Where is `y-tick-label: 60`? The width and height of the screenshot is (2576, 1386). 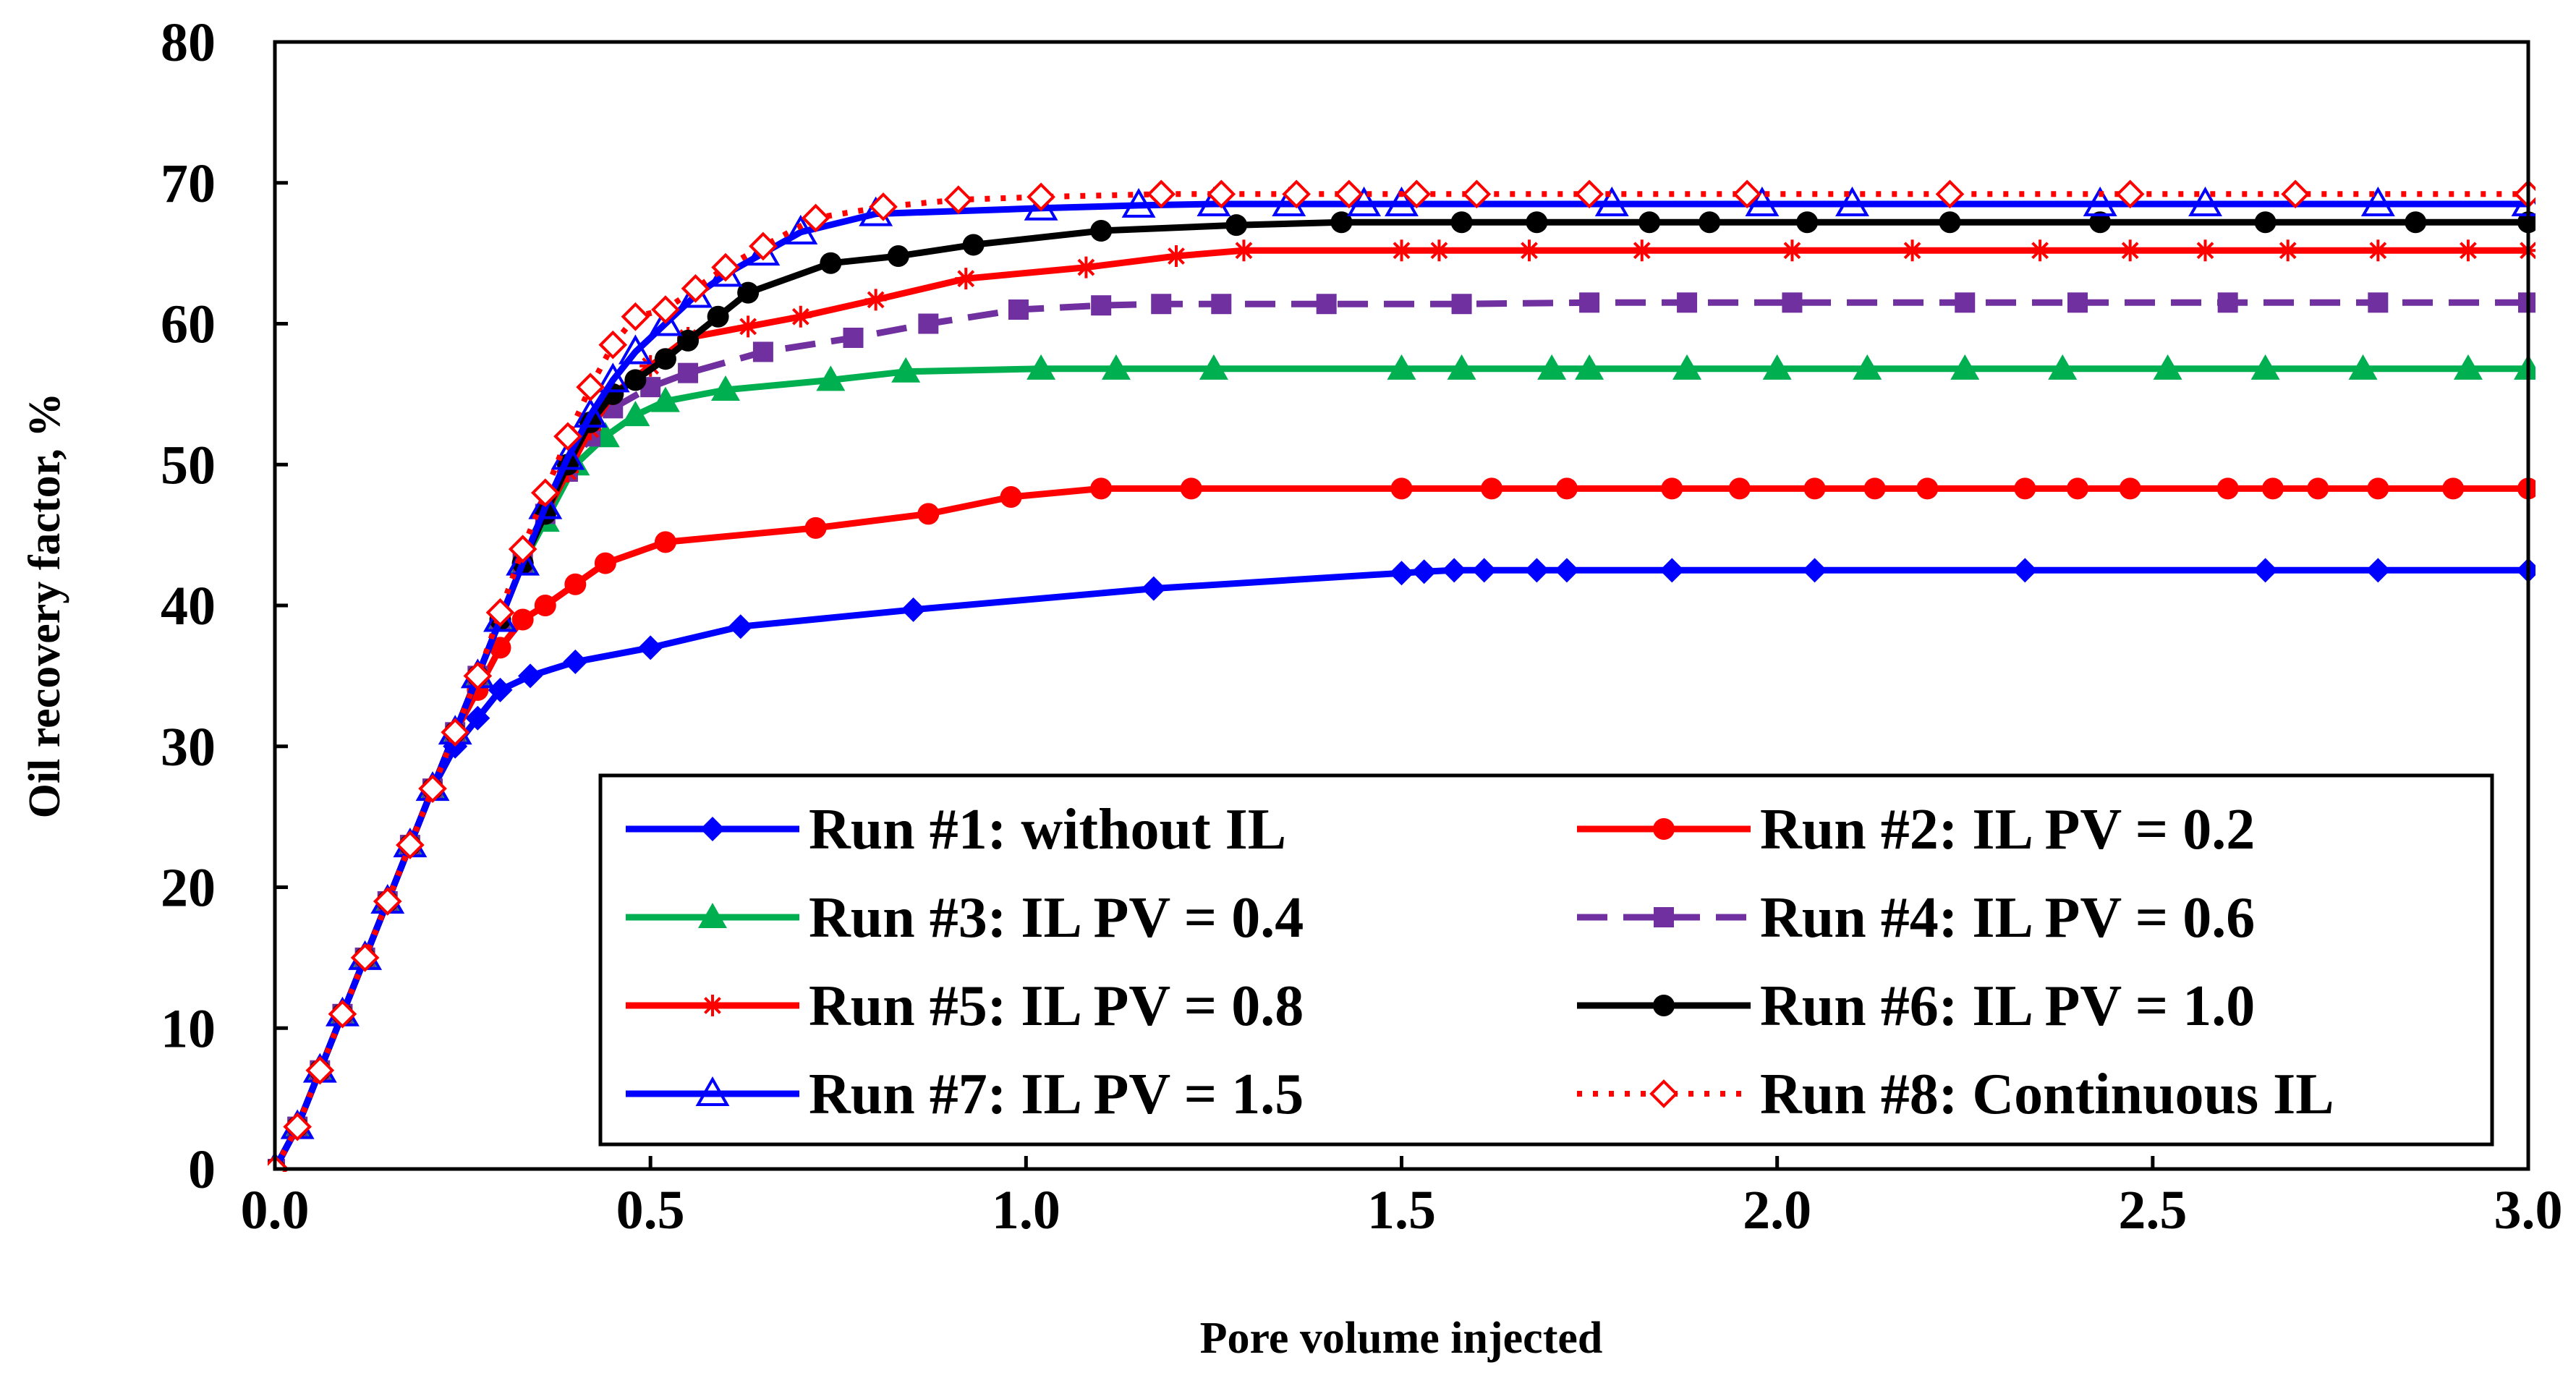
y-tick-label: 60 is located at coordinates (188, 324).